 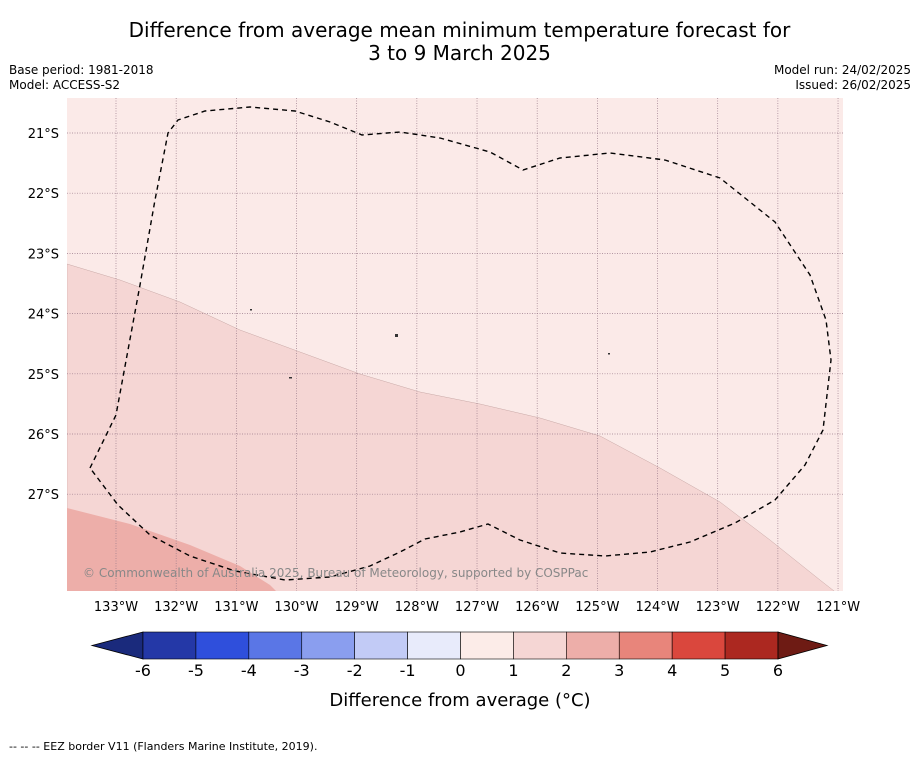 What do you see at coordinates (43, 134) in the screenshot?
I see `latitude-label: 21°S` at bounding box center [43, 134].